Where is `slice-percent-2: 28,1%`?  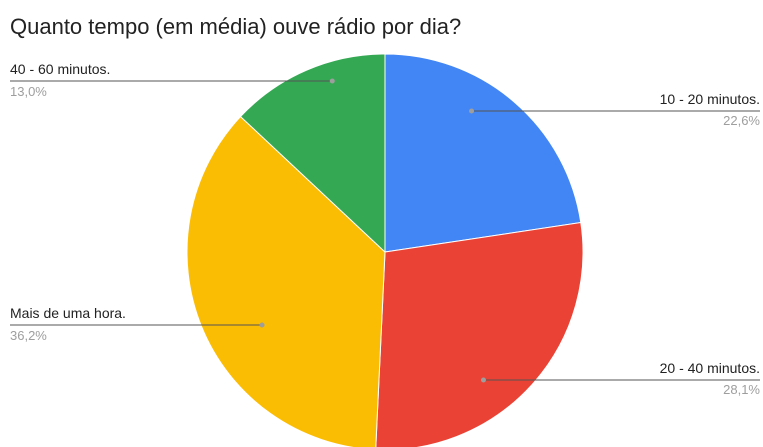
slice-percent-2: 28,1% is located at coordinates (741, 389).